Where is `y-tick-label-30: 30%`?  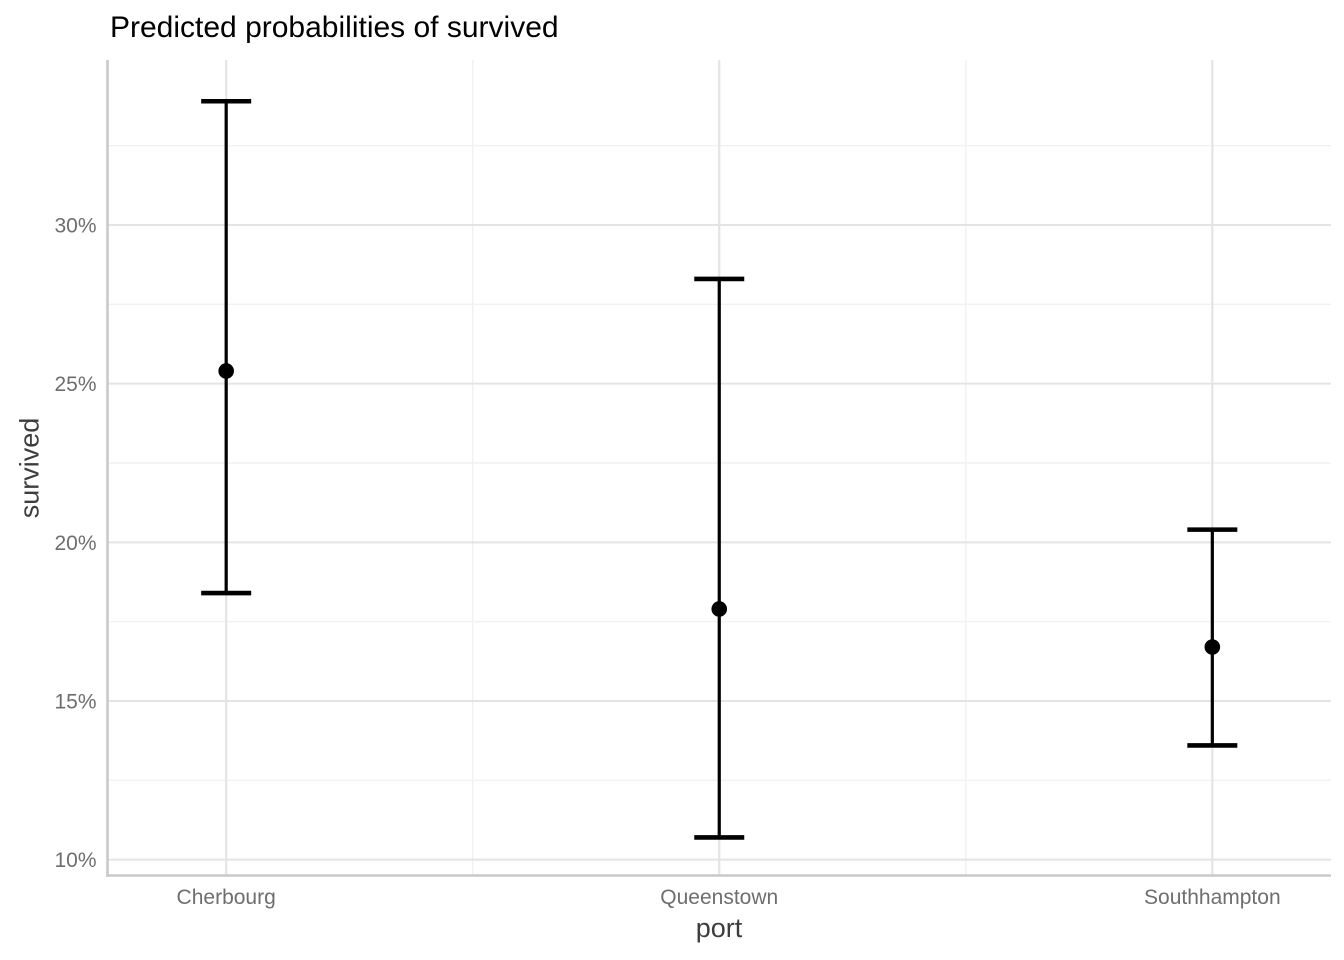
y-tick-label-30: 30% is located at coordinates (75, 226).